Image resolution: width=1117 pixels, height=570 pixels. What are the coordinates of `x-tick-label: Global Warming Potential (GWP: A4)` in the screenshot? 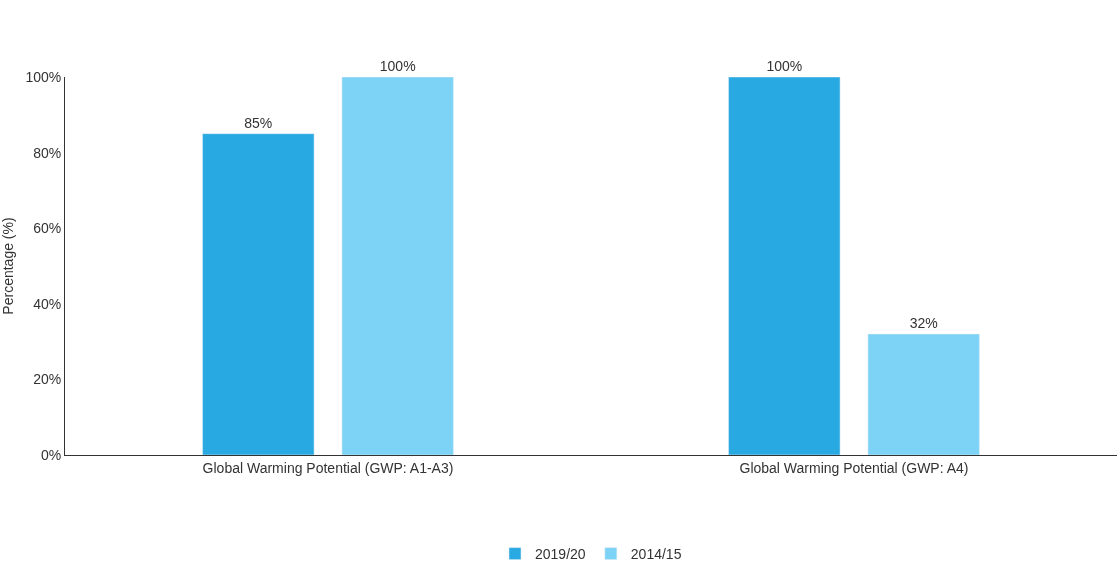 It's located at (854, 467).